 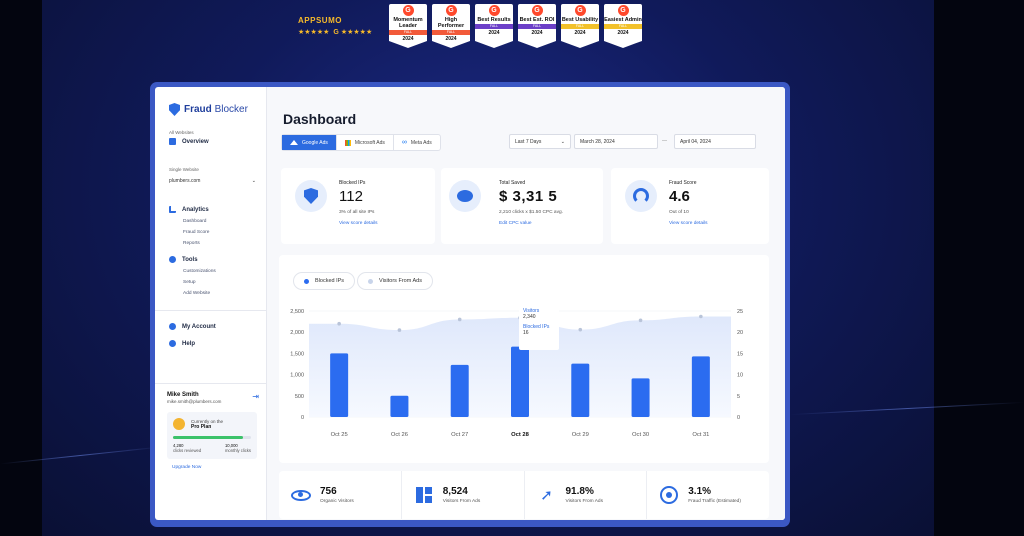 I want to click on plan-name: Pro Plan, so click(x=201, y=426).